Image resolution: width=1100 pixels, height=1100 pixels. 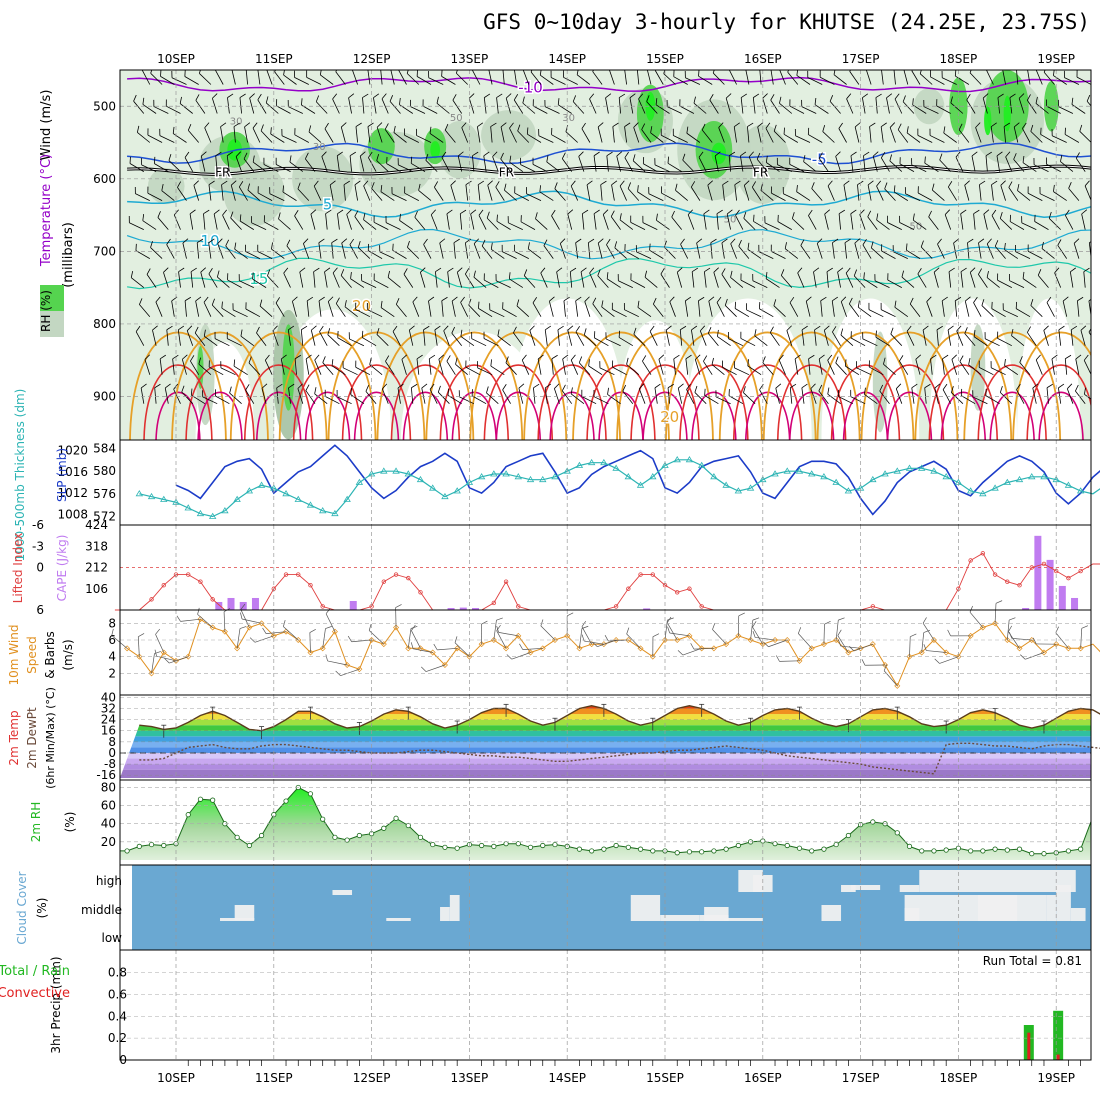 I want to click on contour-label-20-a: 20, so click(x=361, y=306).